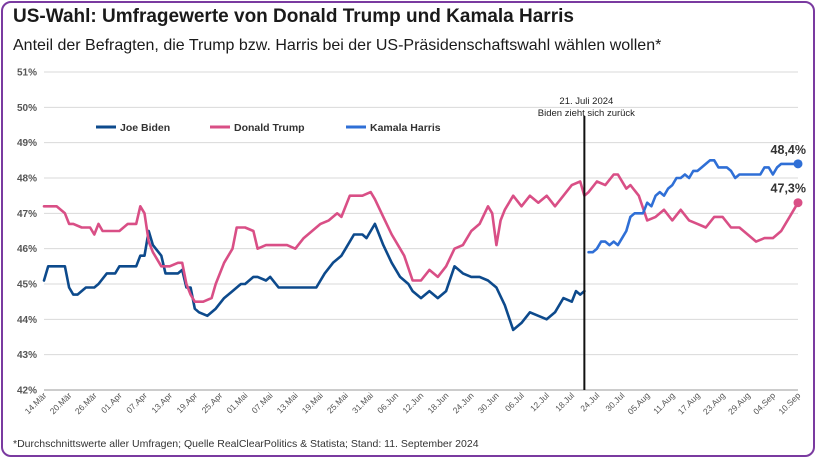 This screenshot has height=462, width=820. What do you see at coordinates (693, 206) in the screenshot?
I see `series-line-kamala-harris` at bounding box center [693, 206].